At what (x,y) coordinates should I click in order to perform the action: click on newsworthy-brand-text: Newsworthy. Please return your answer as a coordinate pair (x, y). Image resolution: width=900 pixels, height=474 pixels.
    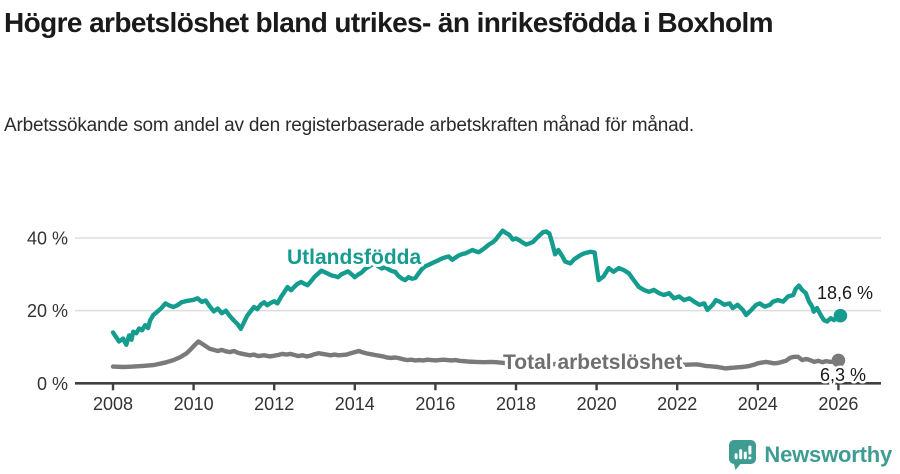
    Looking at the image, I should click on (828, 454).